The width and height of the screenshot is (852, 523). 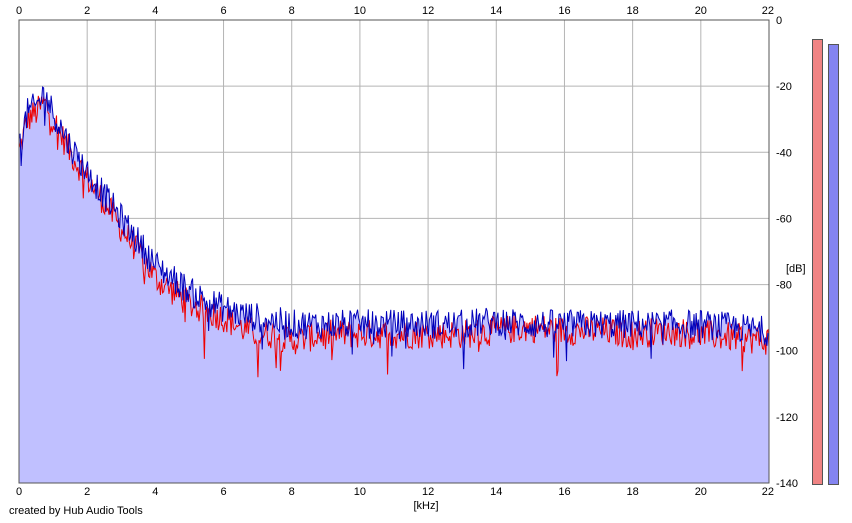 What do you see at coordinates (779, 21) in the screenshot?
I see `y-tick-label: 0` at bounding box center [779, 21].